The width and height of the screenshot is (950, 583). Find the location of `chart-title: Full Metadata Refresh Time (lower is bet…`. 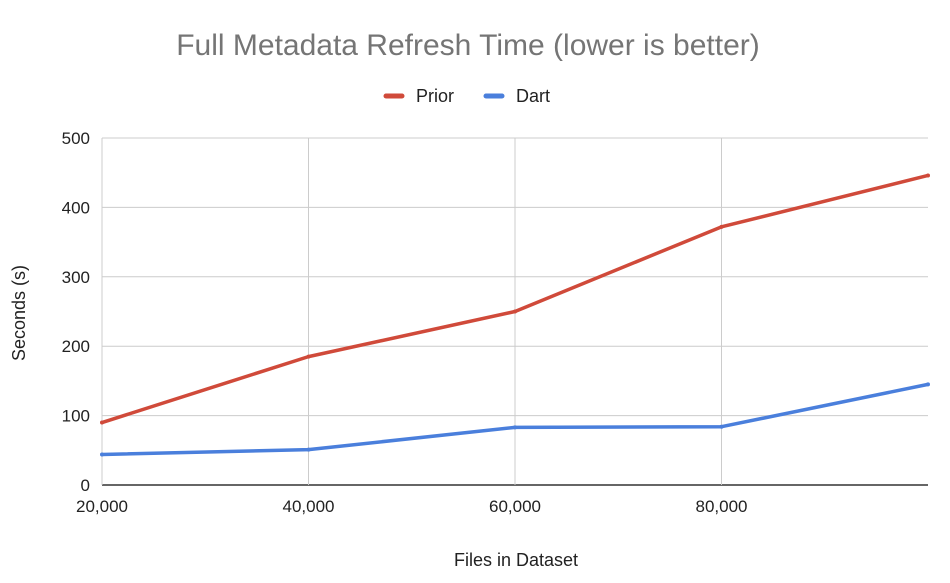

chart-title: Full Metadata Refresh Time (lower is bet… is located at coordinates (468, 45).